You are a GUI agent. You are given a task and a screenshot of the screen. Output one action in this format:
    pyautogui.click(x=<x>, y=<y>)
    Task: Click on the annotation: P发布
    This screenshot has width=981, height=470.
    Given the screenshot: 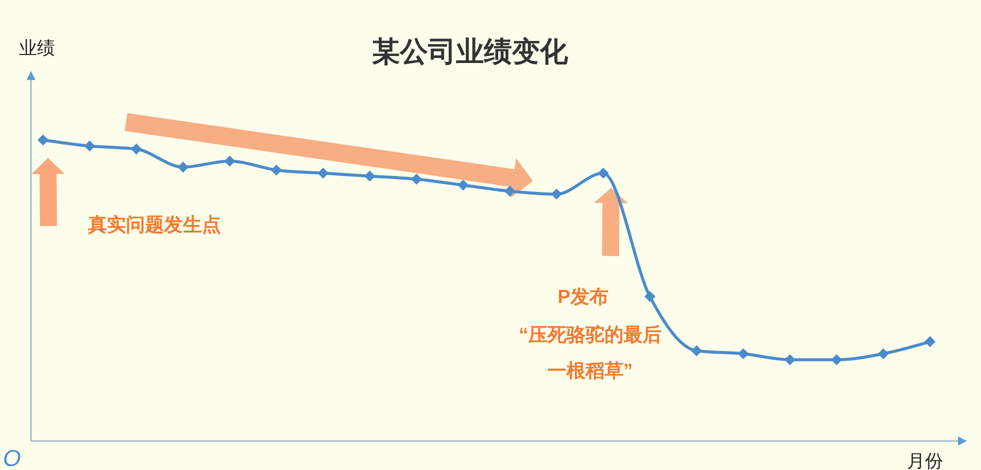 What is the action you would take?
    pyautogui.click(x=583, y=297)
    